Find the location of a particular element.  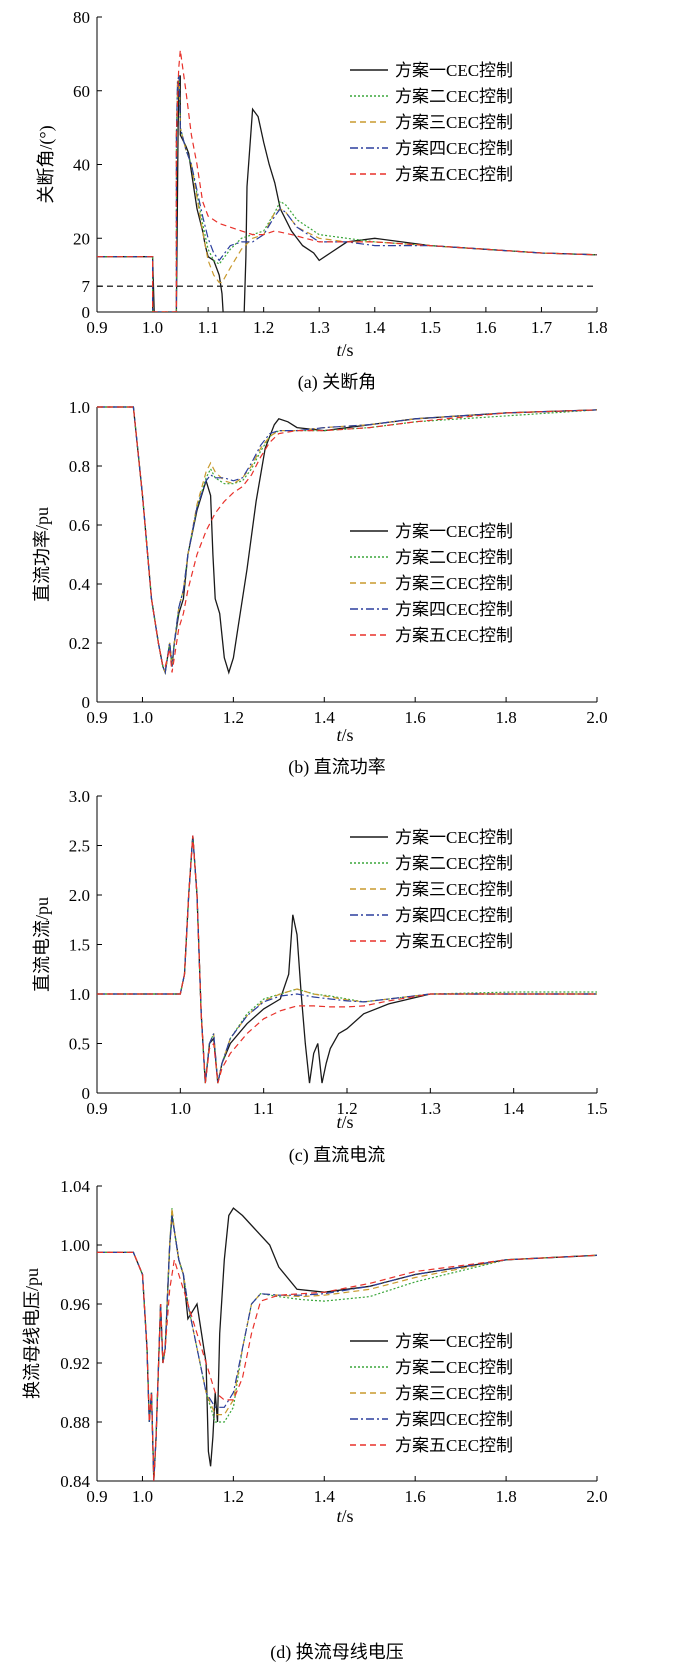

chart-caption: (a) 关断角 is located at coordinates (337, 382).